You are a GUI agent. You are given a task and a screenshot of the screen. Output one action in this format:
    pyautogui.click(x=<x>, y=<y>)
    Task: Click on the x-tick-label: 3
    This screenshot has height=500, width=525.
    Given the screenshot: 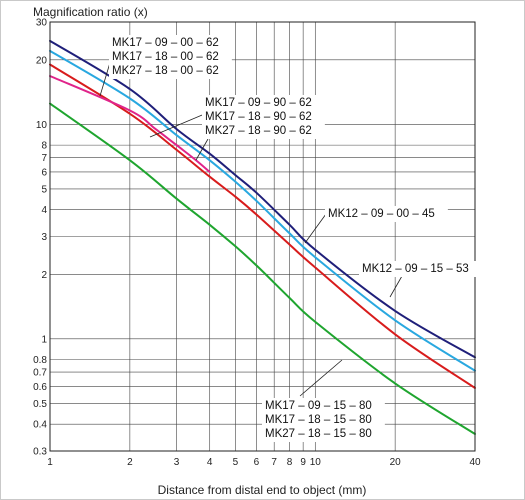 What is the action you would take?
    pyautogui.click(x=177, y=462)
    